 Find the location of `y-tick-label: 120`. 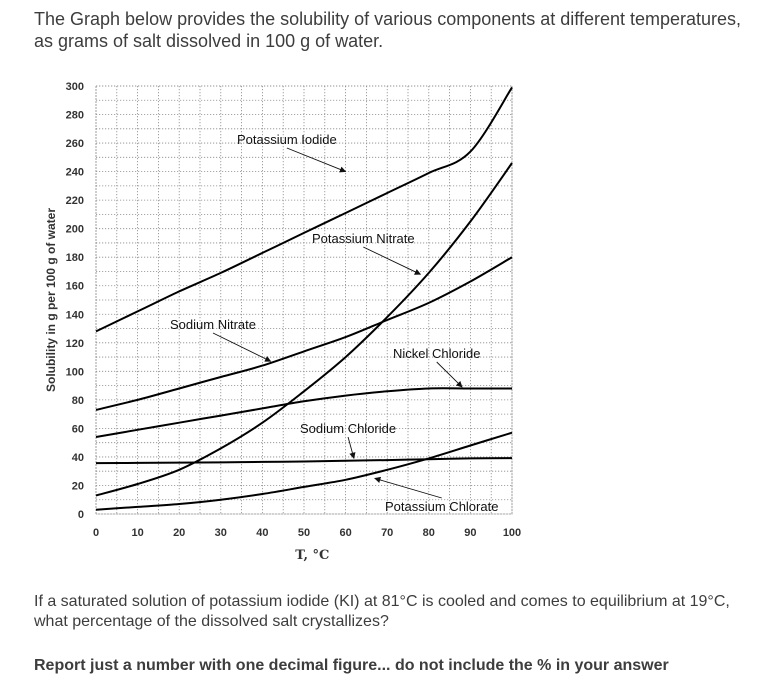

y-tick-label: 120 is located at coordinates (75, 344).